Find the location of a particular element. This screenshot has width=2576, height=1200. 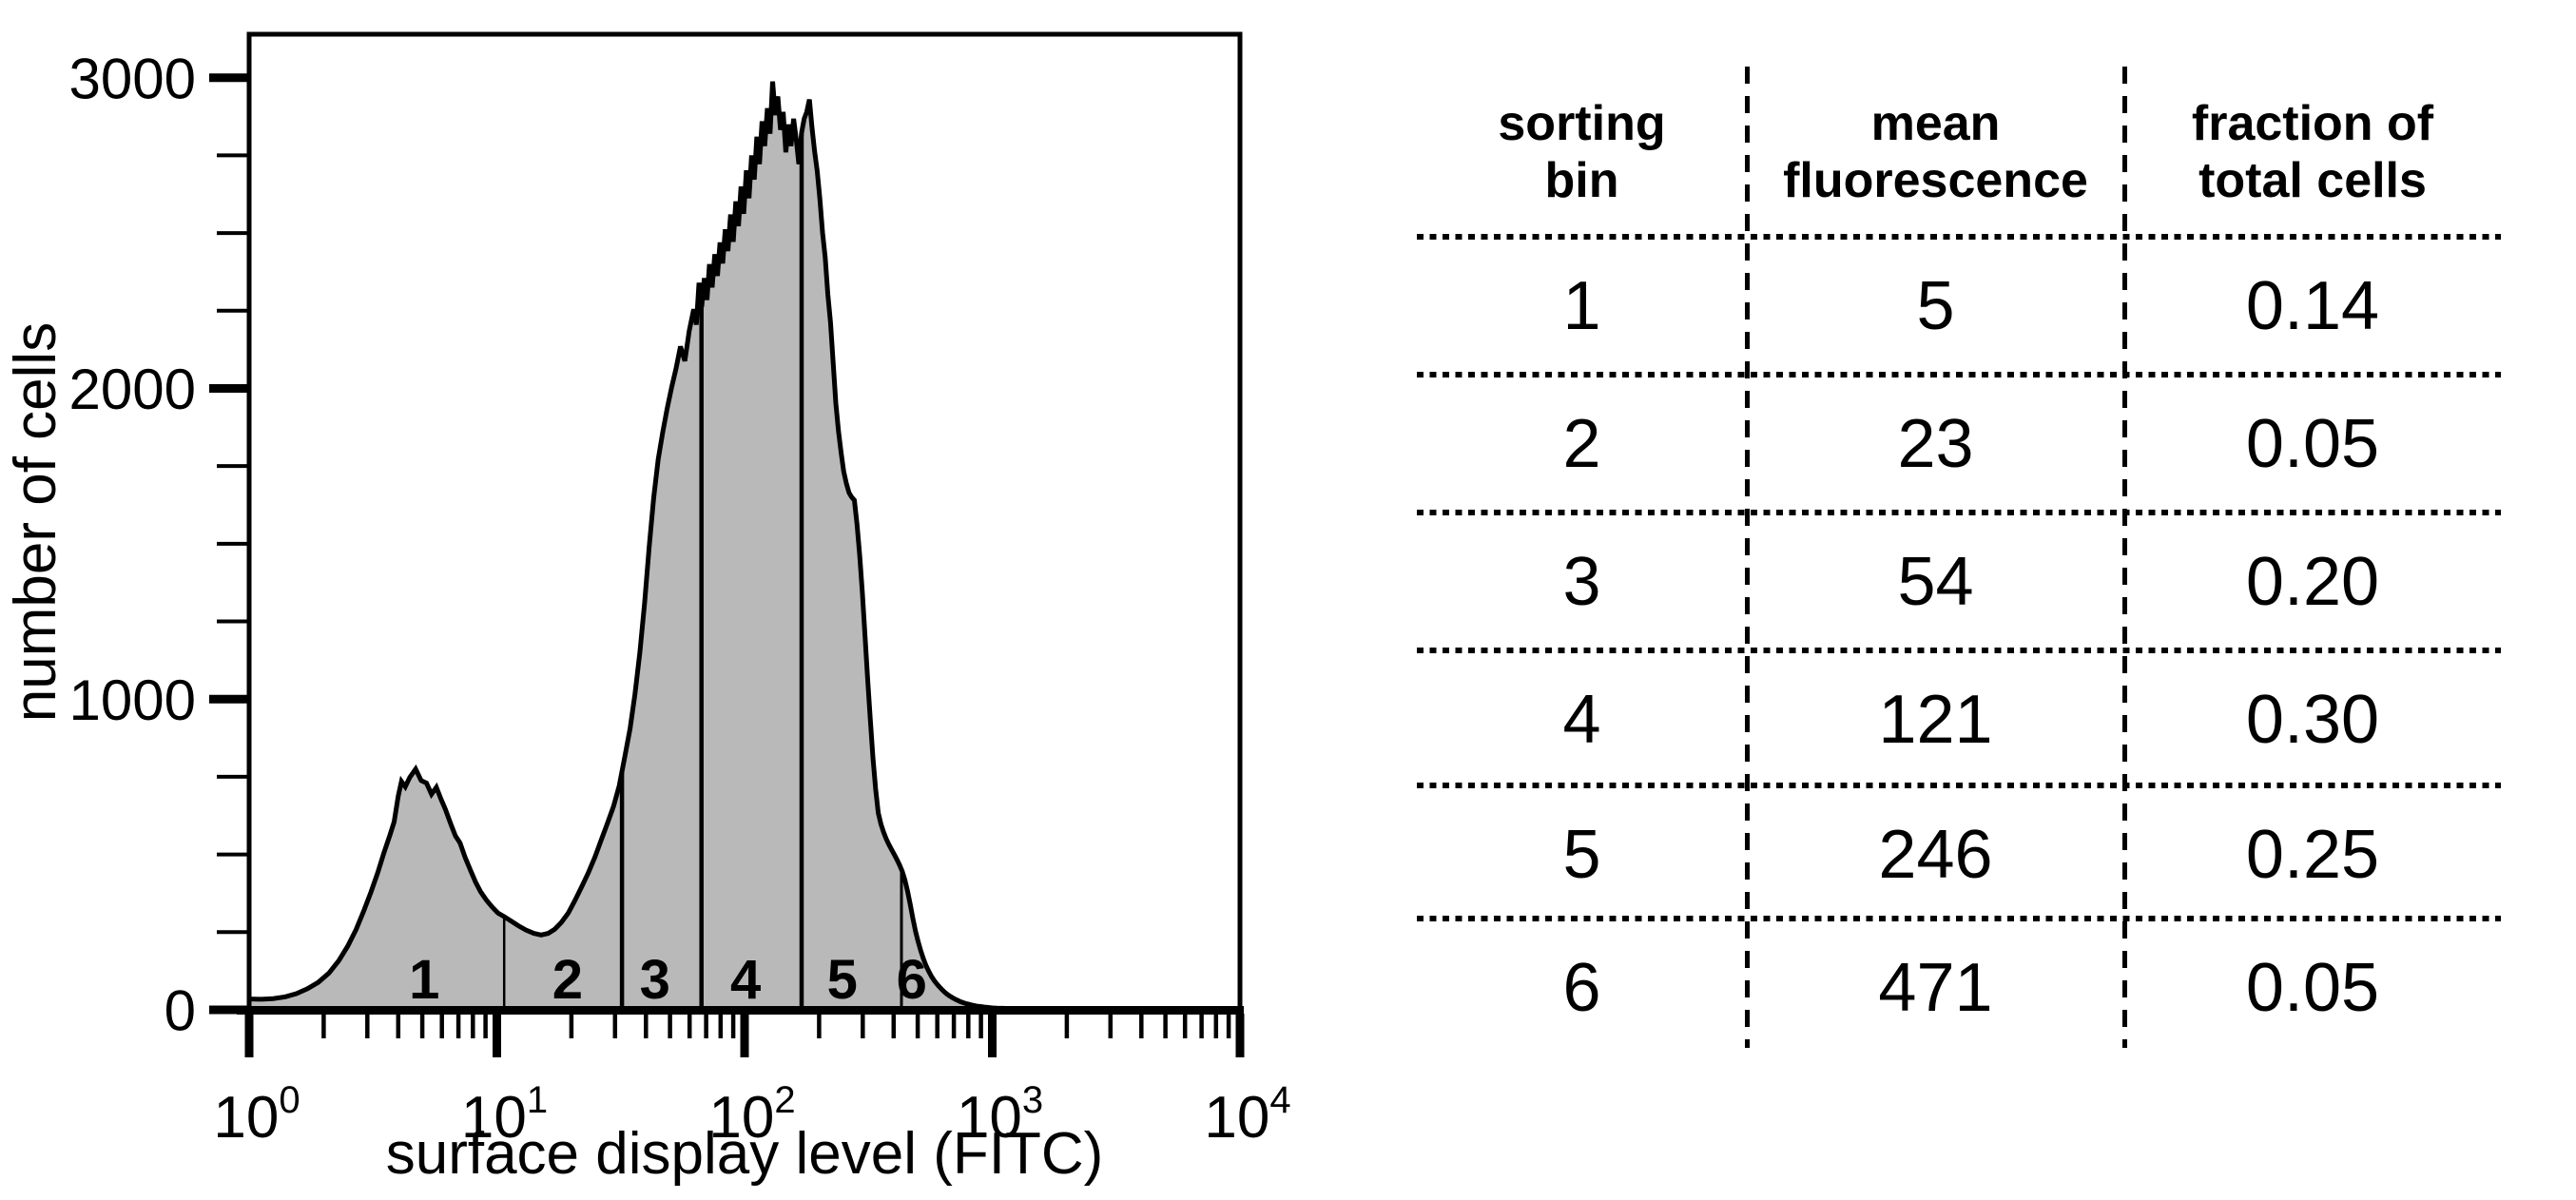

header-line: fluorescence is located at coordinates (1935, 180).